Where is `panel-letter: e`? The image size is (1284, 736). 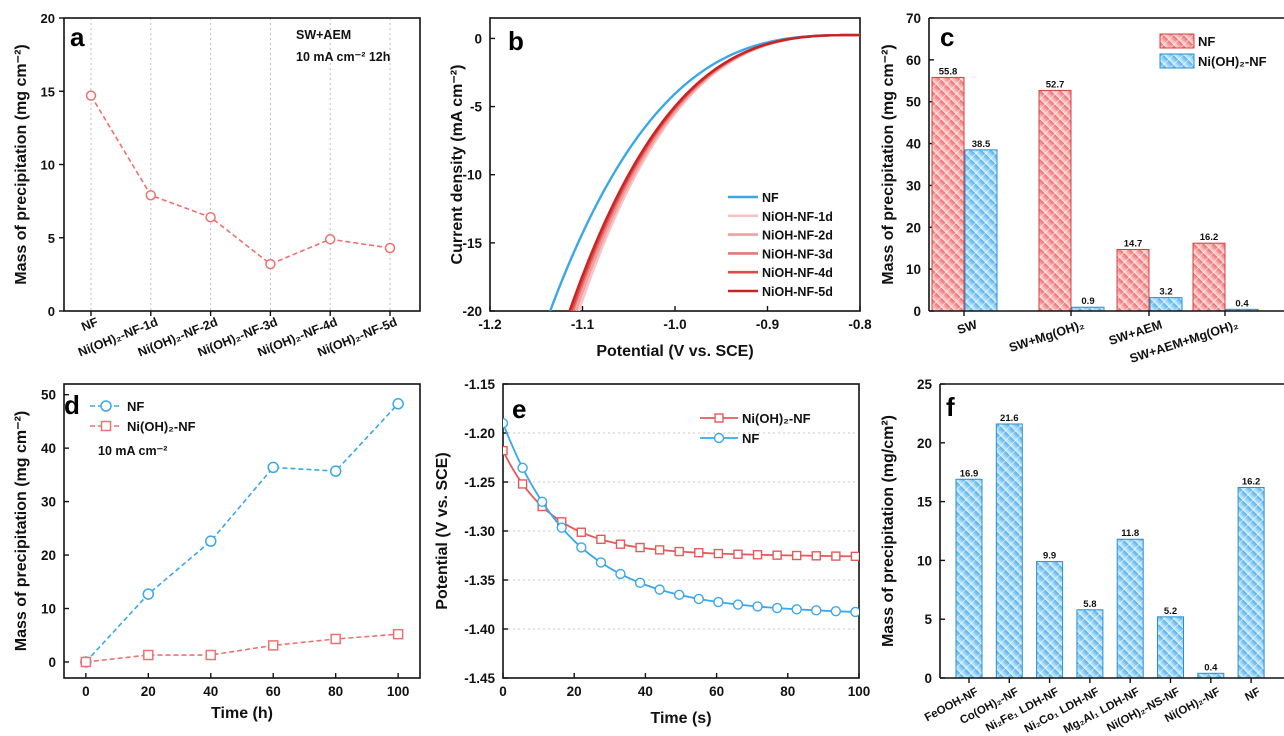
panel-letter: e is located at coordinates (519, 409).